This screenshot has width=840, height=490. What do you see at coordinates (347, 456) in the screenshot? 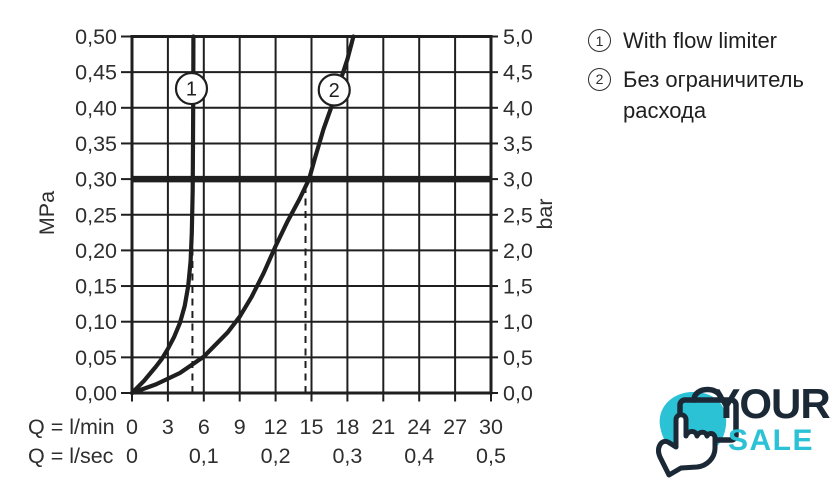
I see `x-lsec-tick-label: 0,3` at bounding box center [347, 456].